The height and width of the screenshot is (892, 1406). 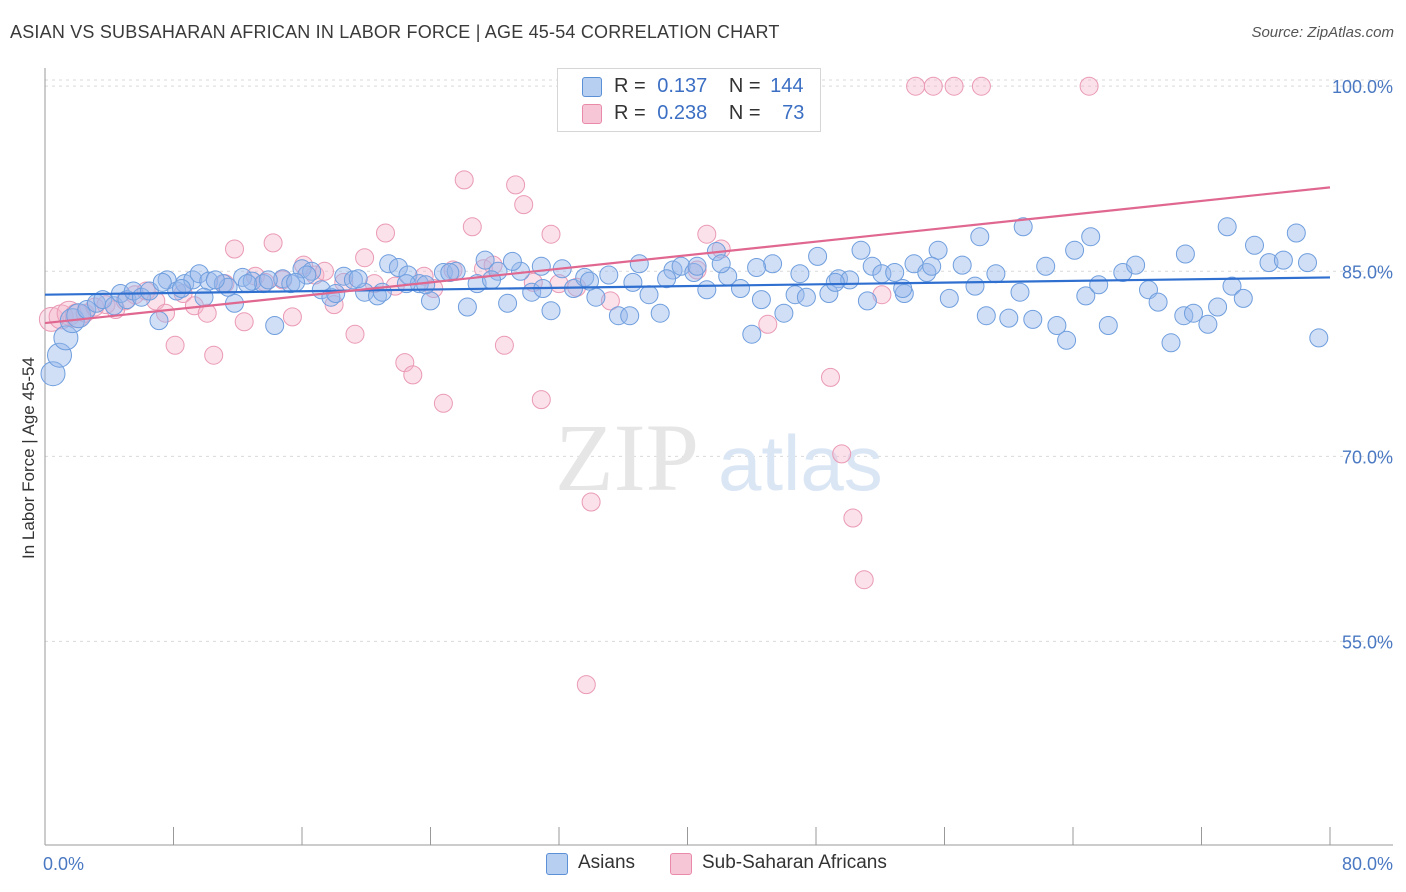 I want to click on n-value: 144, so click(x=787, y=86).